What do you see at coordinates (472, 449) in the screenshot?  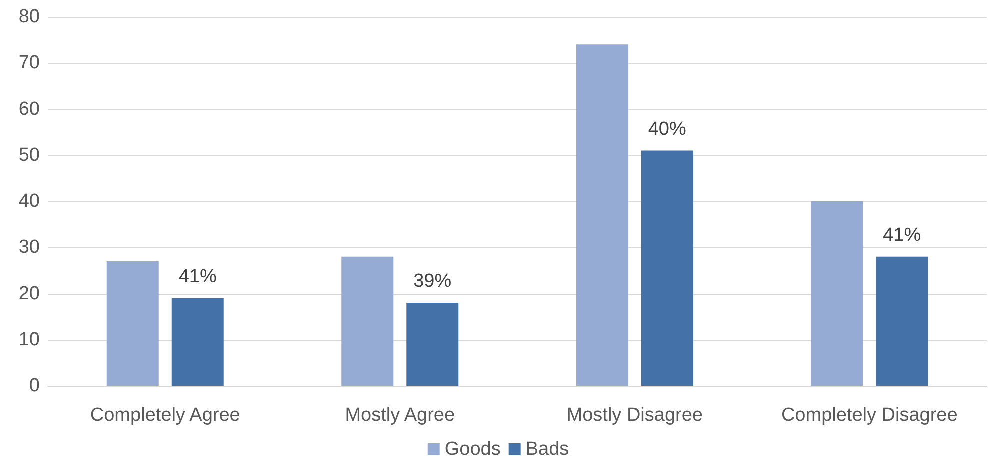 I see `legend-label: Goods` at bounding box center [472, 449].